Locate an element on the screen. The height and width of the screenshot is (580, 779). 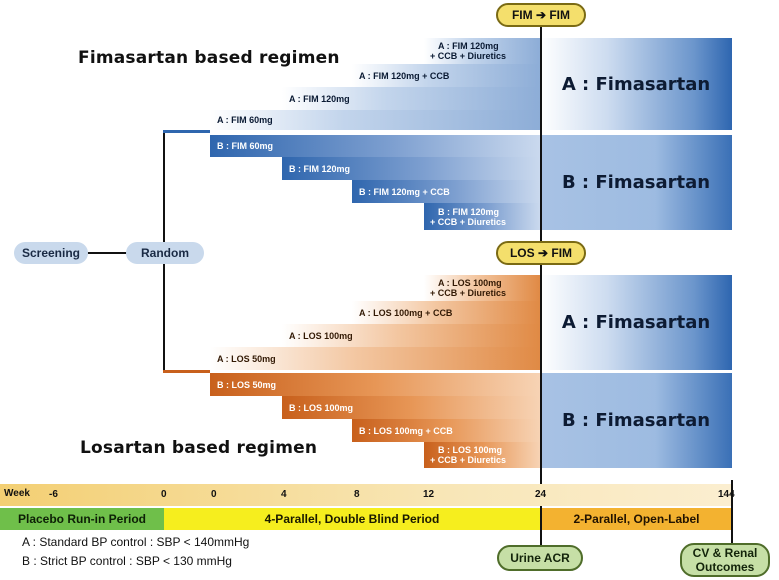
losartan-regimen-title: Losartan based regimen is located at coordinates (199, 448).